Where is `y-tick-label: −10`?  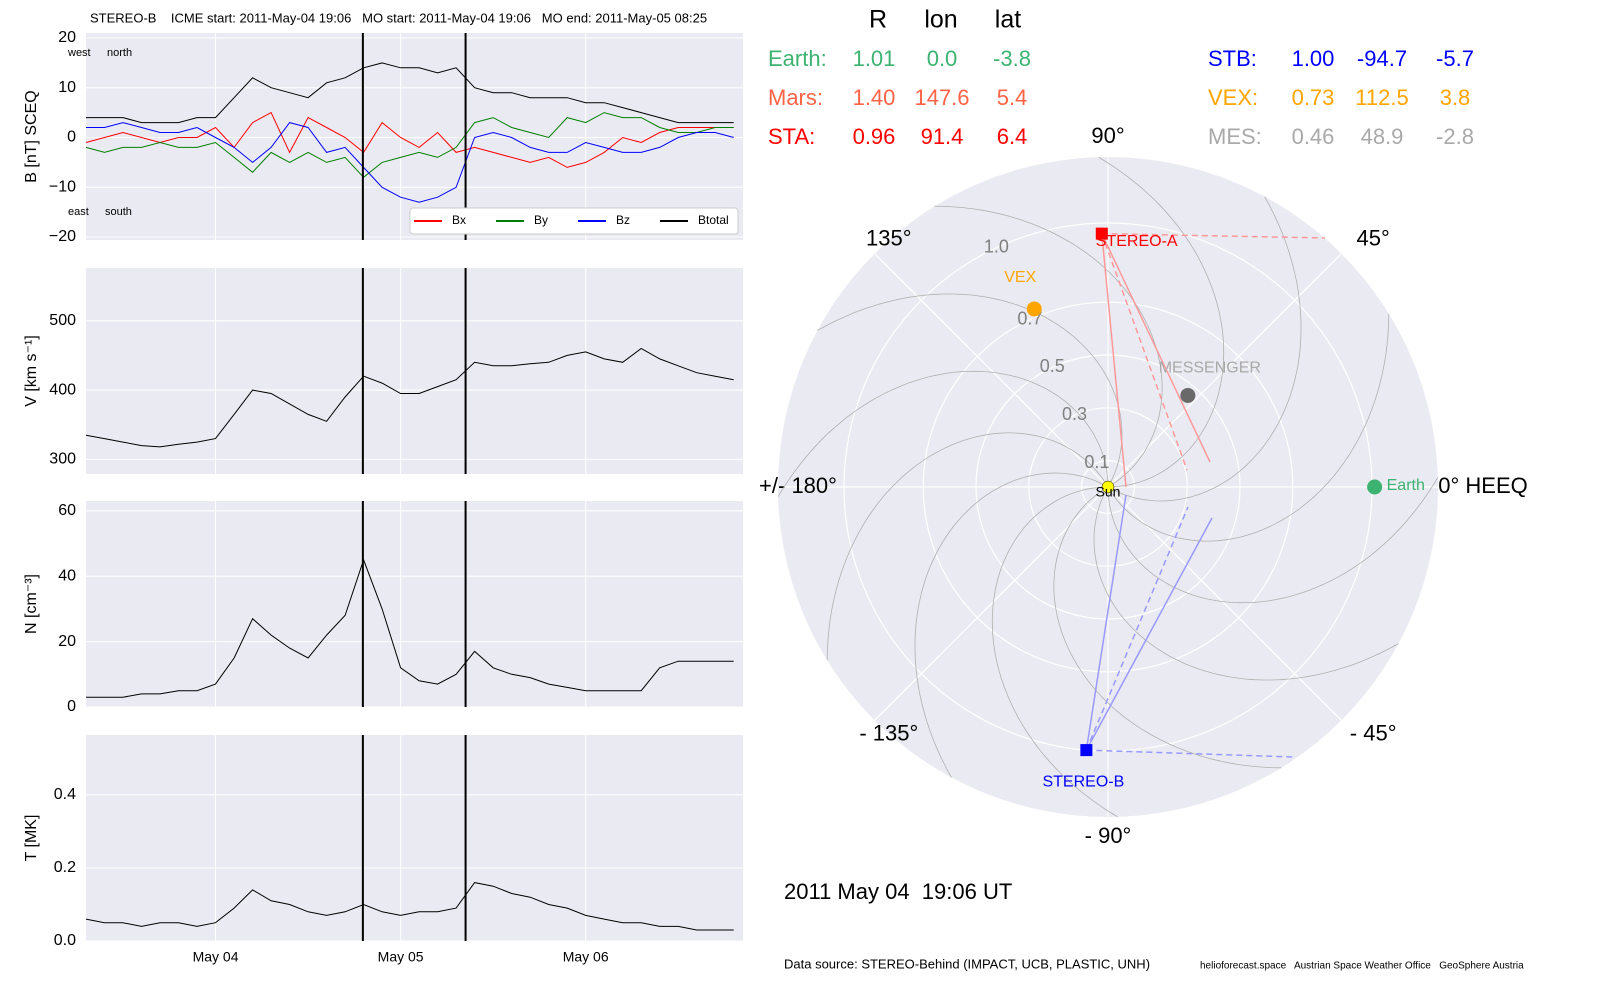 y-tick-label: −10 is located at coordinates (62, 186).